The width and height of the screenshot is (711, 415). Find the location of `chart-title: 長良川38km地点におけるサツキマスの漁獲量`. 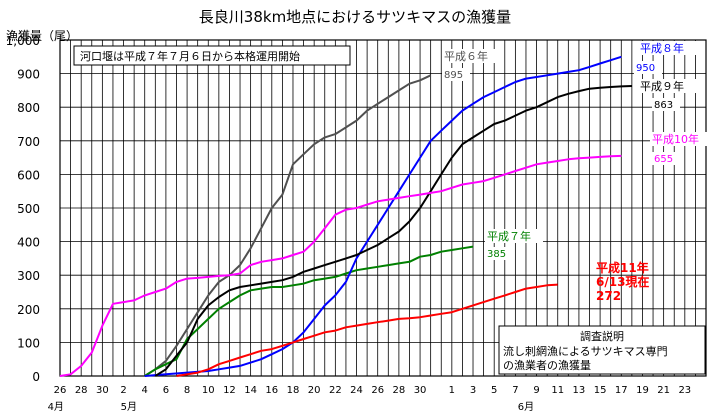

chart-title: 長良川38km地点におけるサツキマスの漁獲量 is located at coordinates (355, 17).